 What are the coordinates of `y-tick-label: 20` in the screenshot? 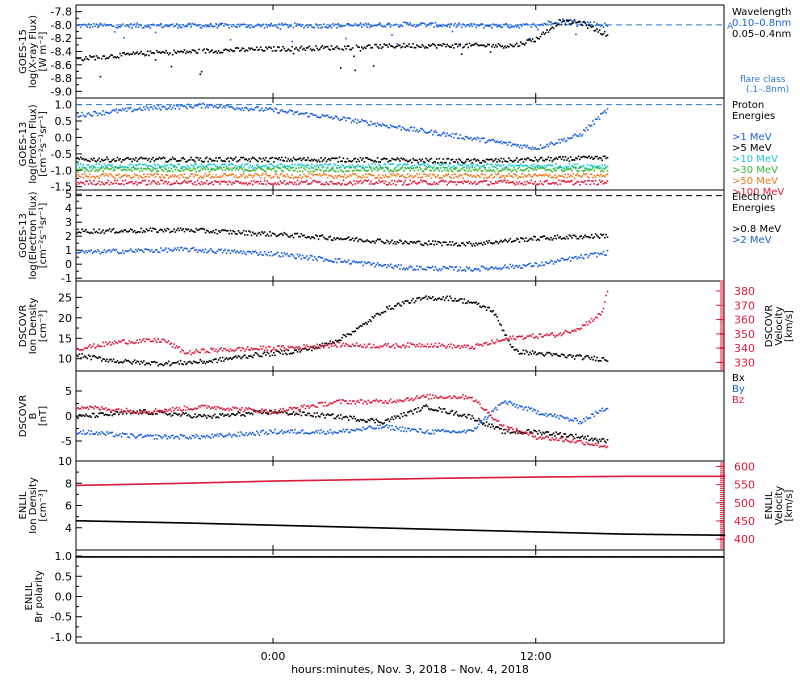 It's located at (65, 318).